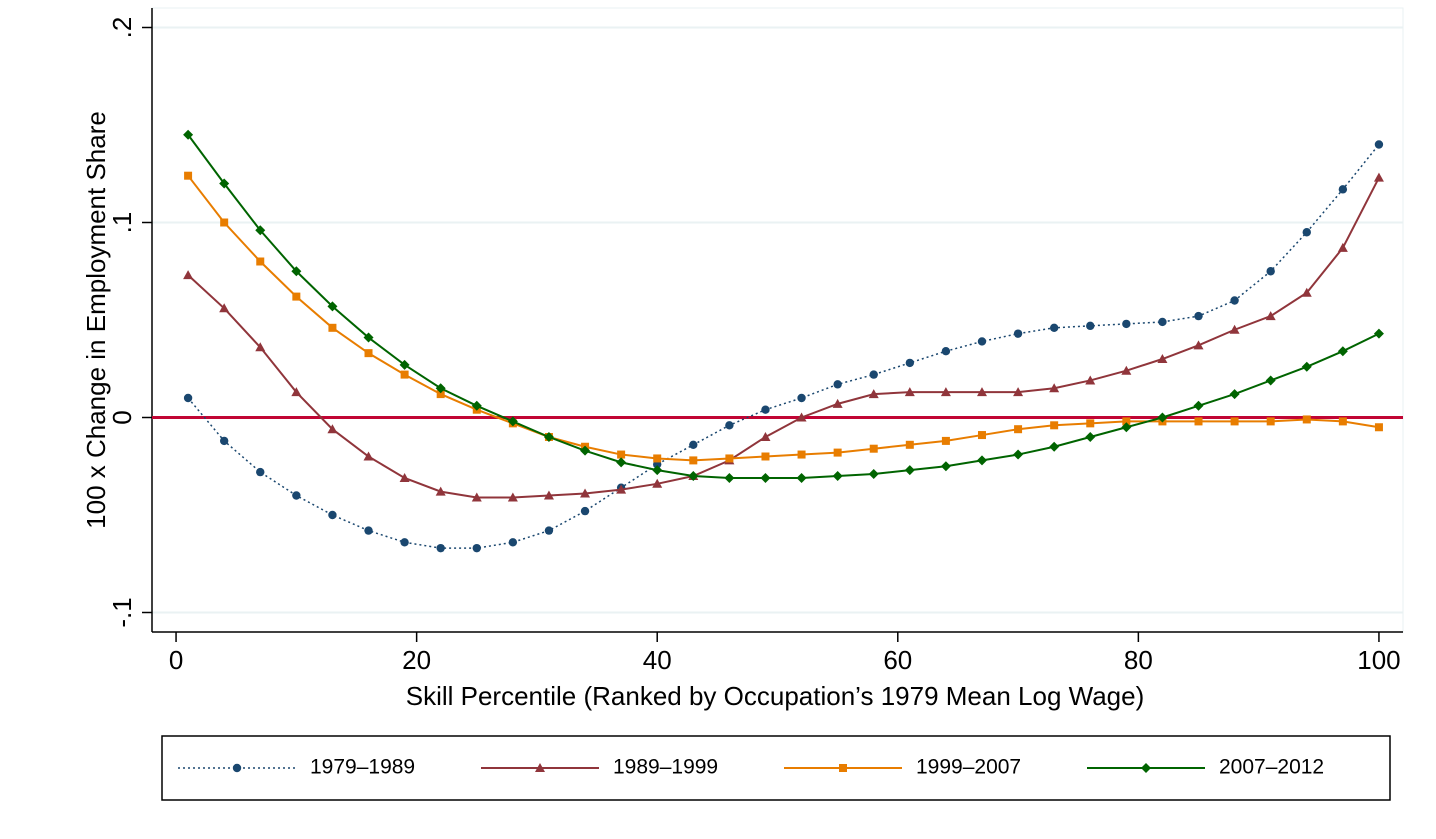  What do you see at coordinates (665, 767) in the screenshot?
I see `legend-label: 1989–1999` at bounding box center [665, 767].